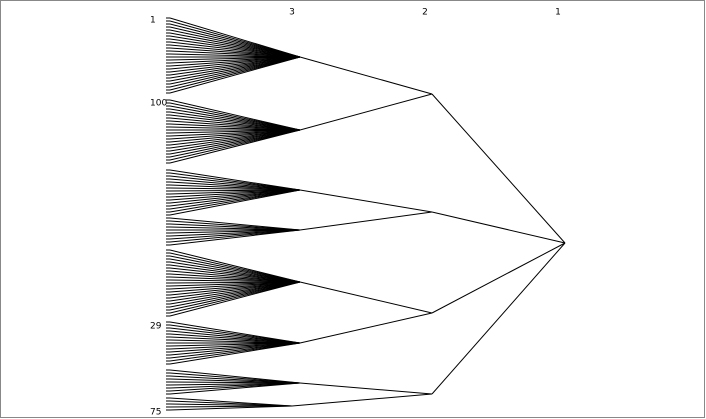 The width and height of the screenshot is (706, 419). I want to click on leaf-label: 29, so click(156, 327).